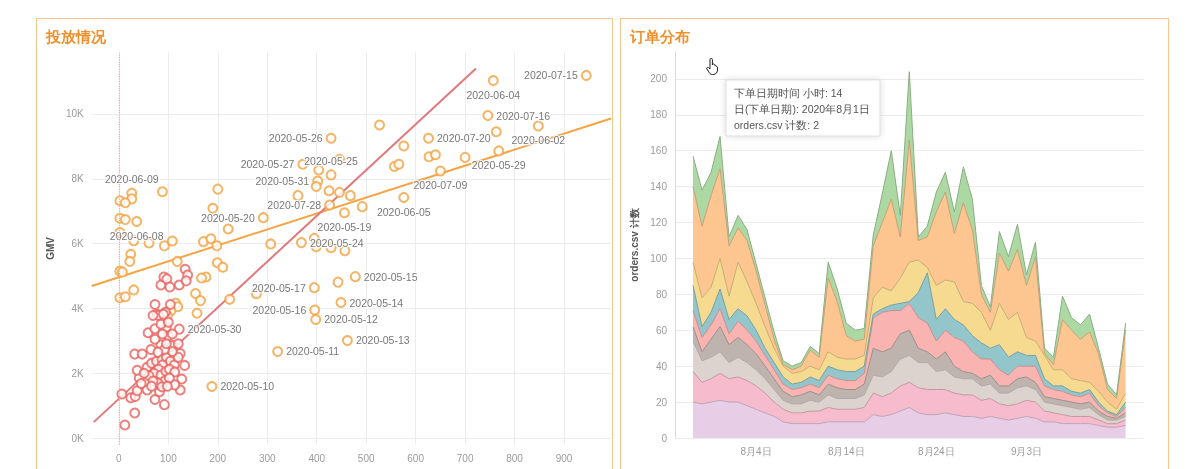 Image resolution: width=1198 pixels, height=469 pixels. What do you see at coordinates (382, 340) in the screenshot?
I see `data-label: 2020-05-13` at bounding box center [382, 340].